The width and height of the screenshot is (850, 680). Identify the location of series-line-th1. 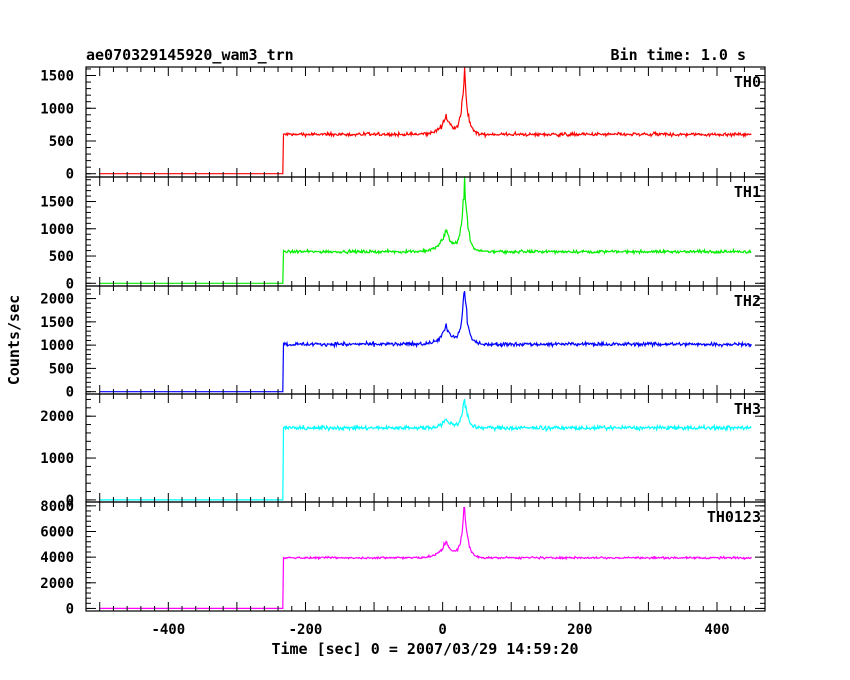
(425, 230).